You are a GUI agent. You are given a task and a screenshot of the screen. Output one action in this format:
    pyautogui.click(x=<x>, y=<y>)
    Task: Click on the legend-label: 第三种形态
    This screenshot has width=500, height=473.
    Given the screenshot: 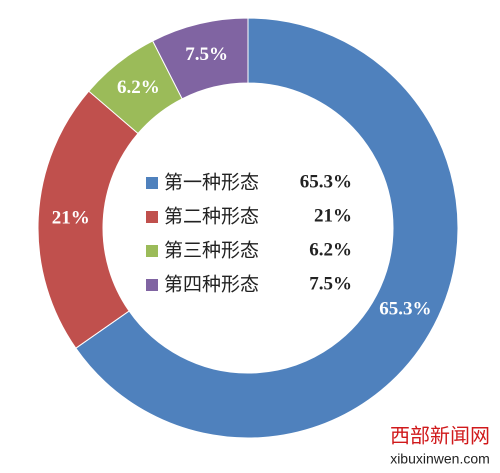 What is the action you would take?
    pyautogui.click(x=211, y=251)
    